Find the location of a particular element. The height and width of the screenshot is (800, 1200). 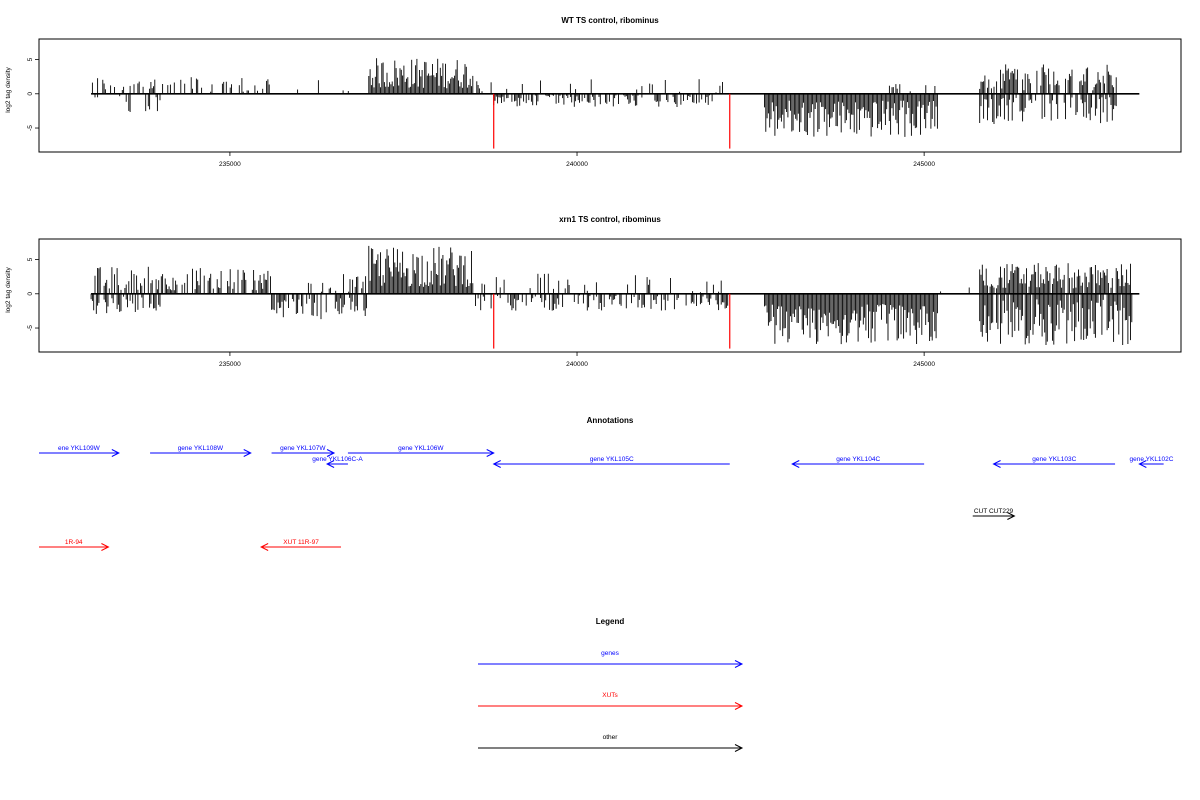

feature-label: gene YKL108W is located at coordinates (201, 448).